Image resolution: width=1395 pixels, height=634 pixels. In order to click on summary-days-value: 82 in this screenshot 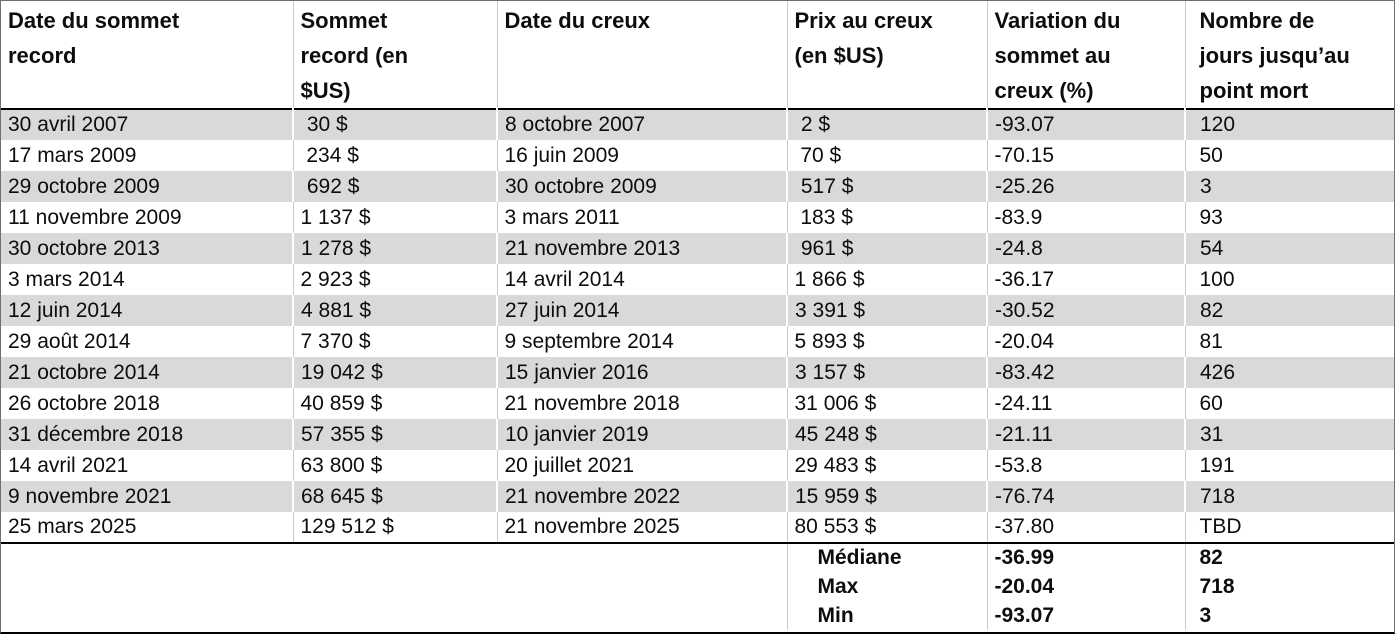, I will do `click(1211, 557)`.